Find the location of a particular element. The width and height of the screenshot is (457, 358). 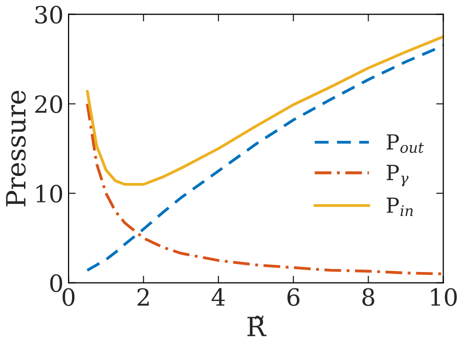

y-axis-title: Pressure is located at coordinates (16, 148).